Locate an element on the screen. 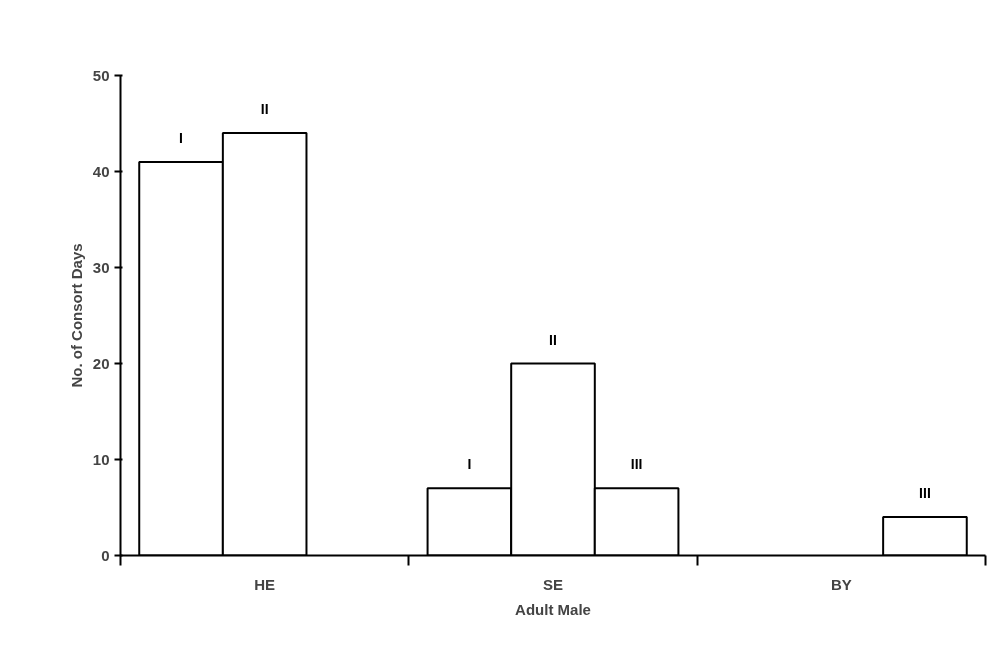  y-tick-label: 20 is located at coordinates (101, 363).